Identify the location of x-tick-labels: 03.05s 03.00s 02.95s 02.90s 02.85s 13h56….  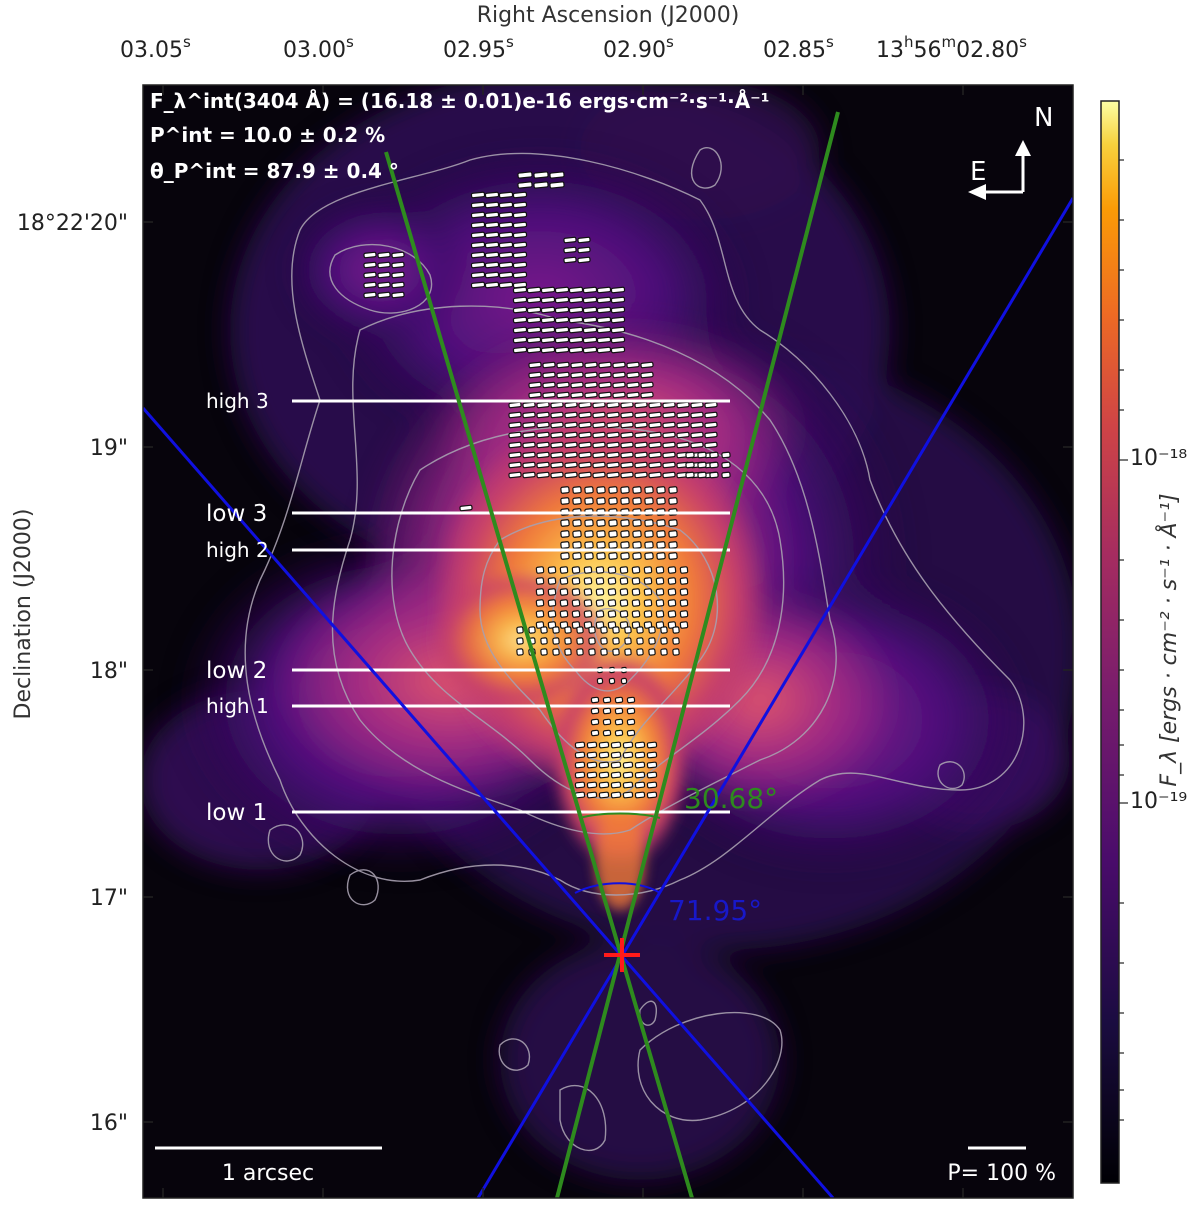
(573, 48).